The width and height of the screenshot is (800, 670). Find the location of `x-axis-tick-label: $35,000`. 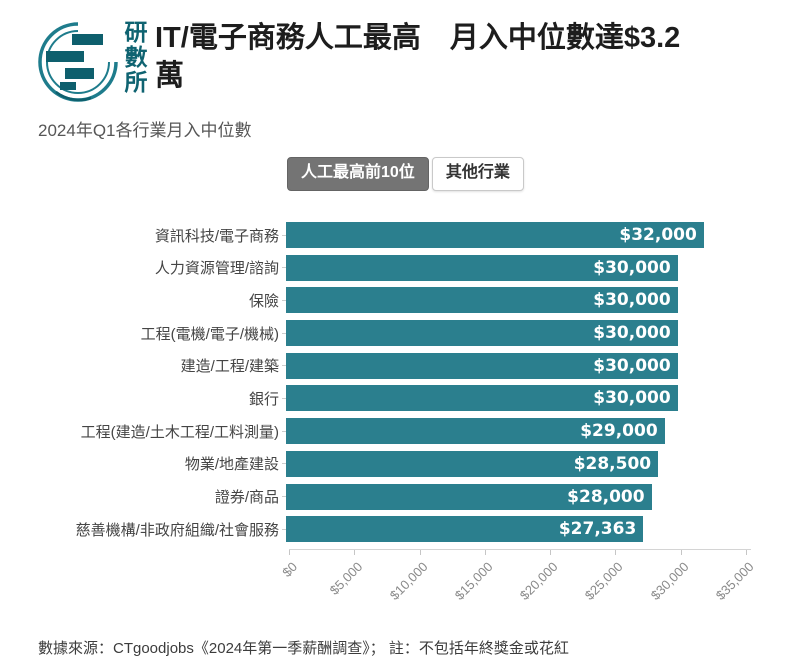

x-axis-tick-label: $35,000 is located at coordinates (734, 580).